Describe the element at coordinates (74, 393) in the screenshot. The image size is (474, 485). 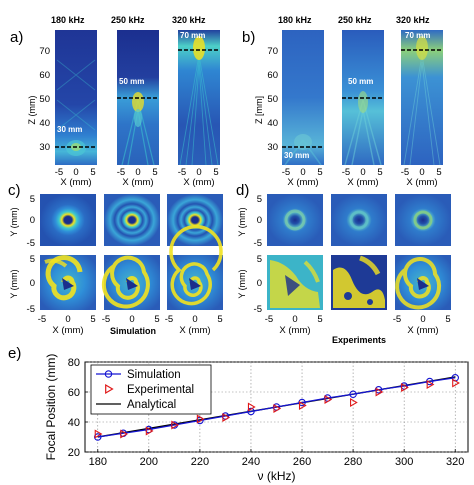
I see `y-tick-label: 60` at that location.